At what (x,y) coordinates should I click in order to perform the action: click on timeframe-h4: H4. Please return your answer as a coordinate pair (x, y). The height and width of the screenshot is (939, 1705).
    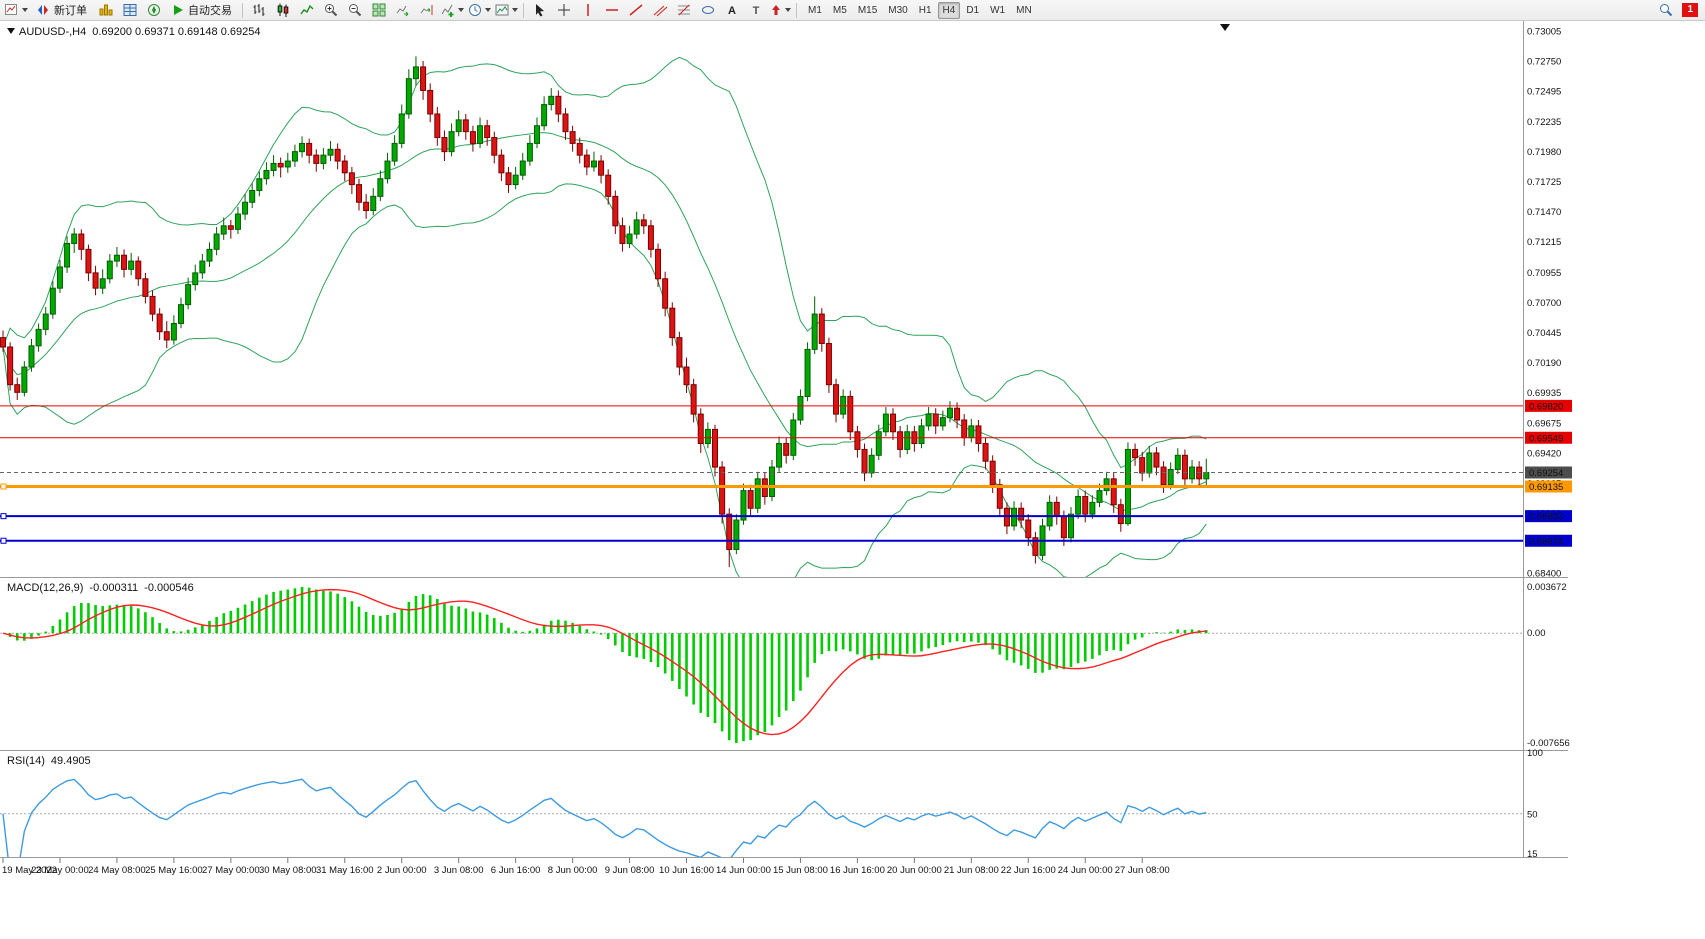
    Looking at the image, I should click on (949, 10).